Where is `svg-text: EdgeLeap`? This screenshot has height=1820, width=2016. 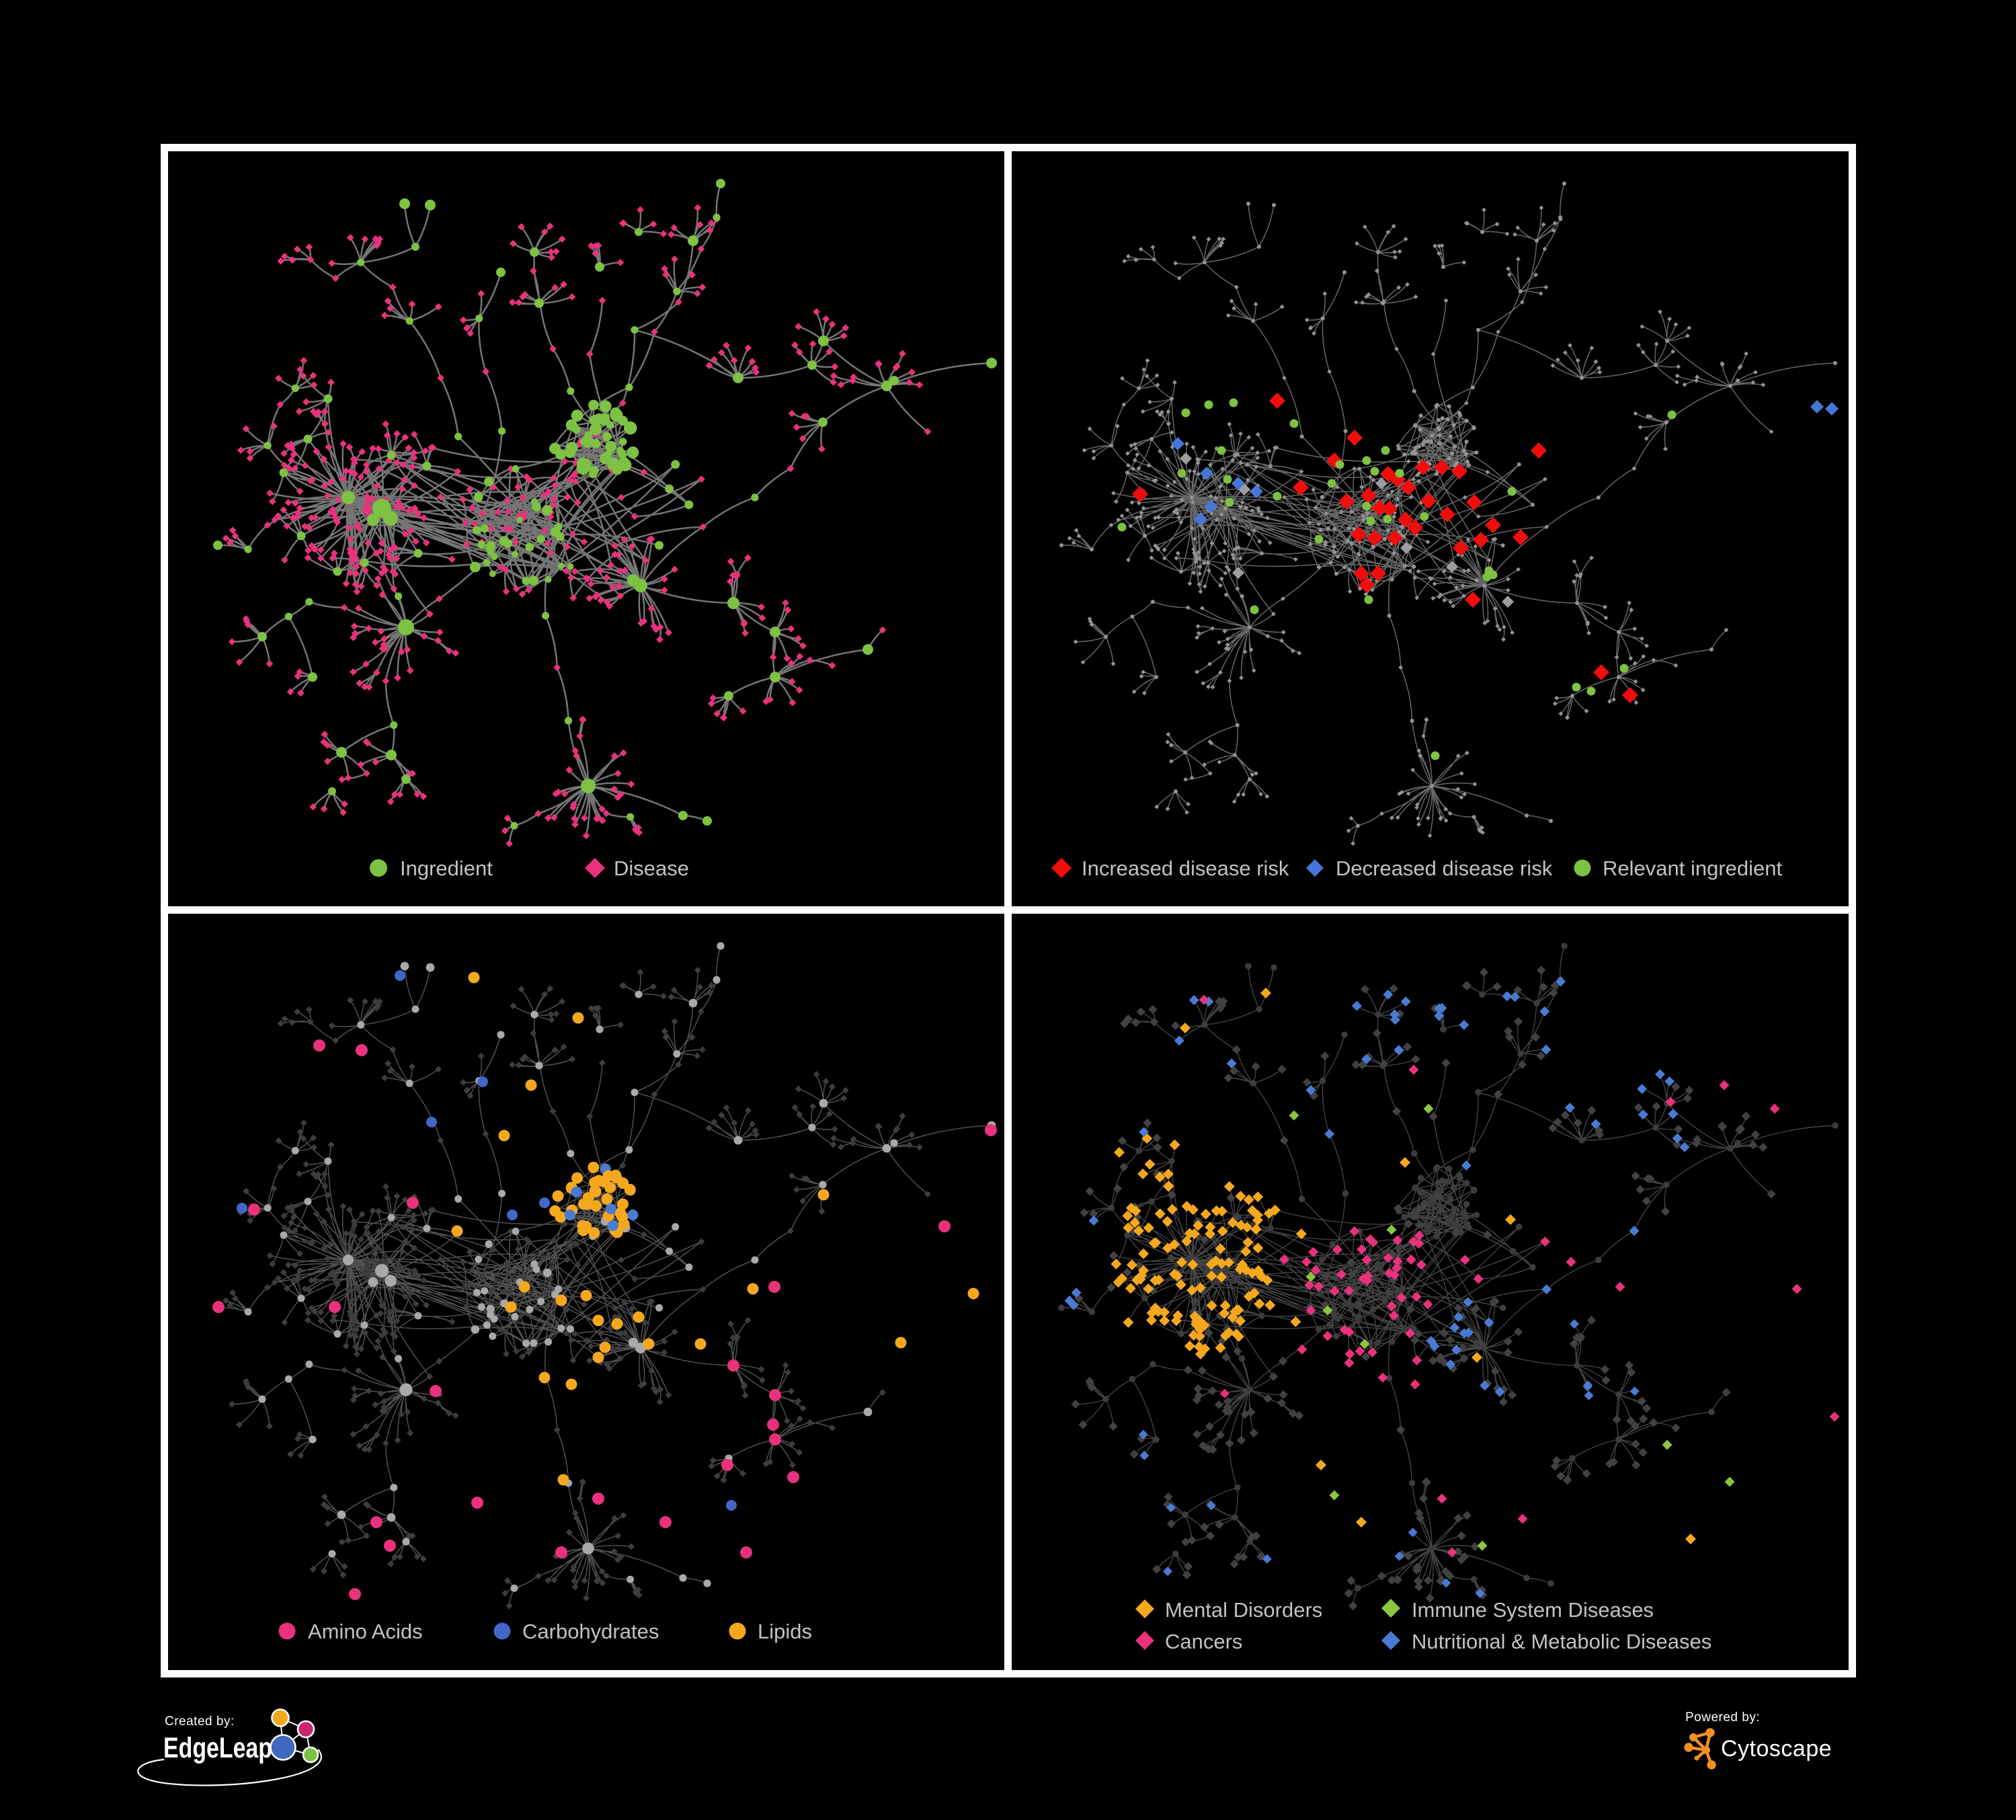 svg-text: EdgeLeap is located at coordinates (217, 1748).